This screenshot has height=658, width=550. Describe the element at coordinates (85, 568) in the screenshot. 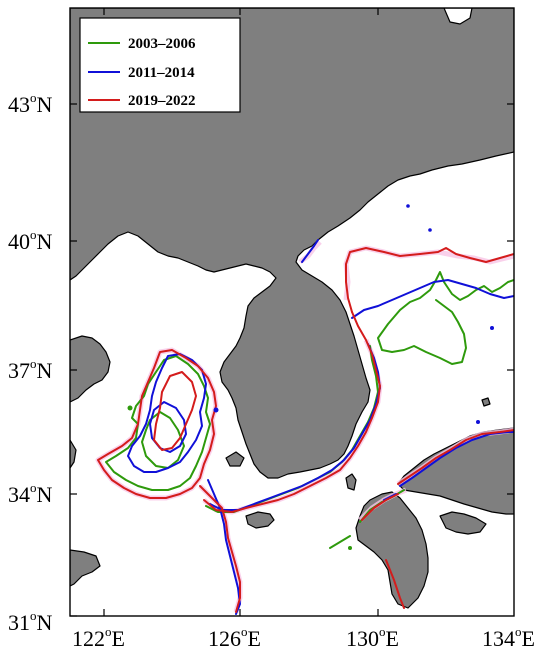

I see `land-shanghai` at that location.